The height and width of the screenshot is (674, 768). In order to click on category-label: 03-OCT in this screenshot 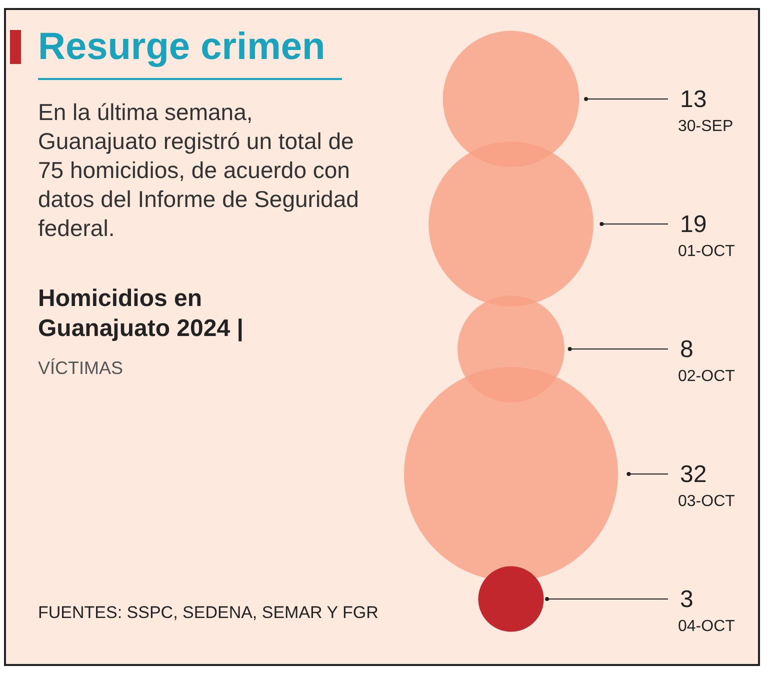, I will do `click(707, 501)`.